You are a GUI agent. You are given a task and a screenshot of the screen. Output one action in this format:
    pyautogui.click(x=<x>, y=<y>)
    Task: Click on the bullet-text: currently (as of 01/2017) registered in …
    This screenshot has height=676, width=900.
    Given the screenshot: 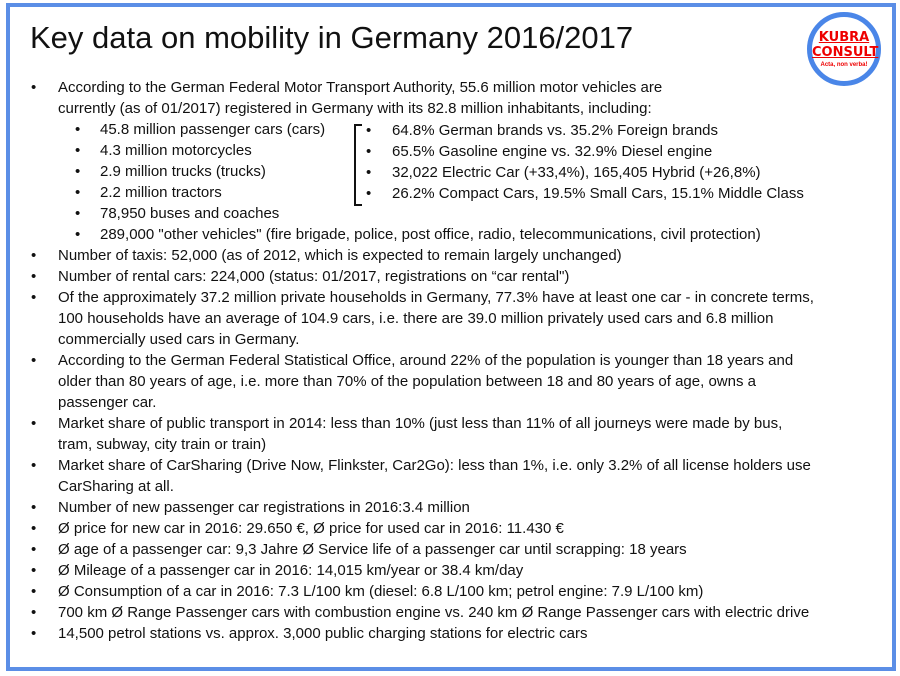 What is the action you would take?
    pyautogui.click(x=355, y=108)
    